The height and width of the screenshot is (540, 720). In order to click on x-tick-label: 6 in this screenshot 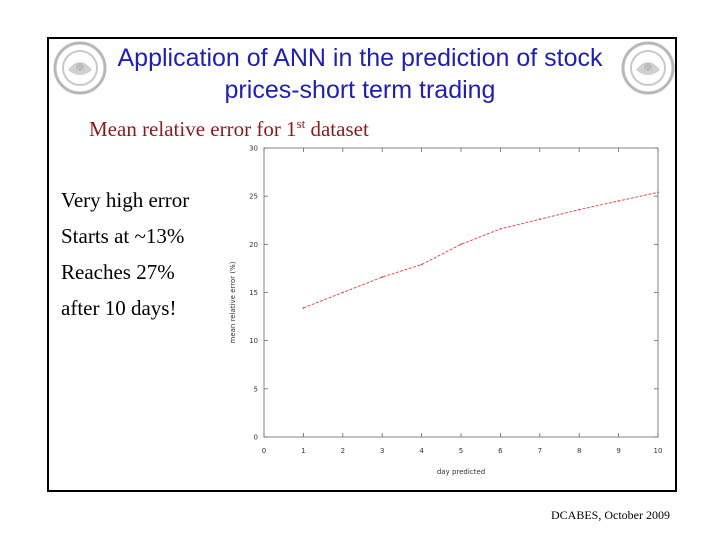, I will do `click(500, 451)`.